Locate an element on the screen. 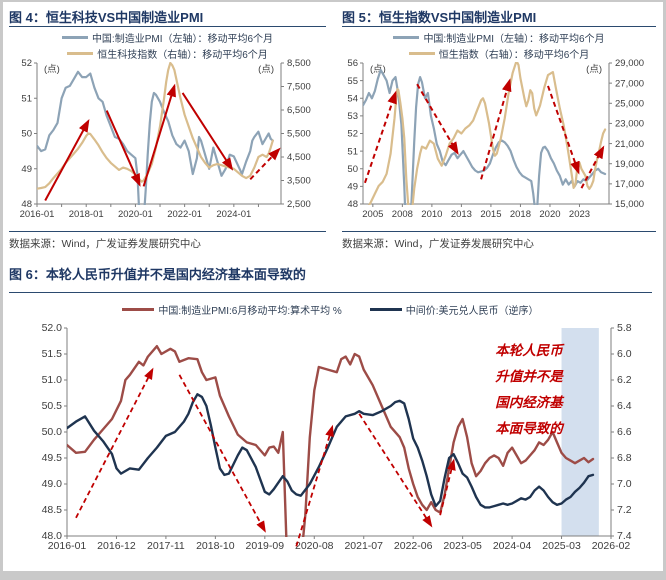  y-left-tick-label: 52.0 is located at coordinates (52, 328).